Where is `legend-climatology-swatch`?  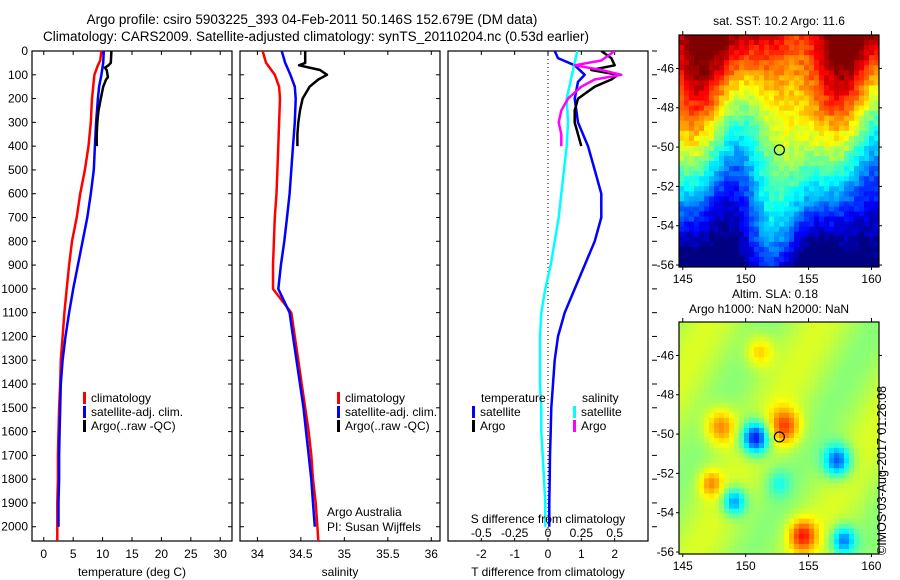 legend-climatology-swatch is located at coordinates (338, 398).